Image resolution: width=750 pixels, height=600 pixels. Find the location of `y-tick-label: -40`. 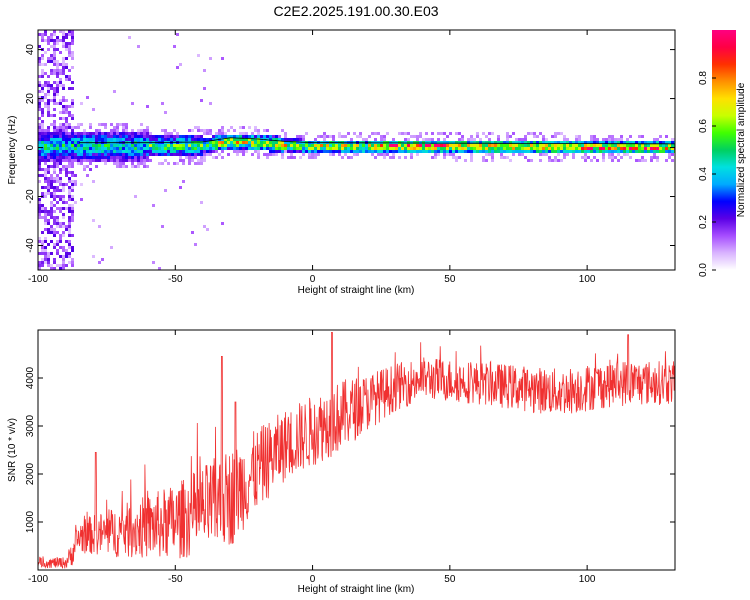

y-tick-label: -40 is located at coordinates (30, 245).